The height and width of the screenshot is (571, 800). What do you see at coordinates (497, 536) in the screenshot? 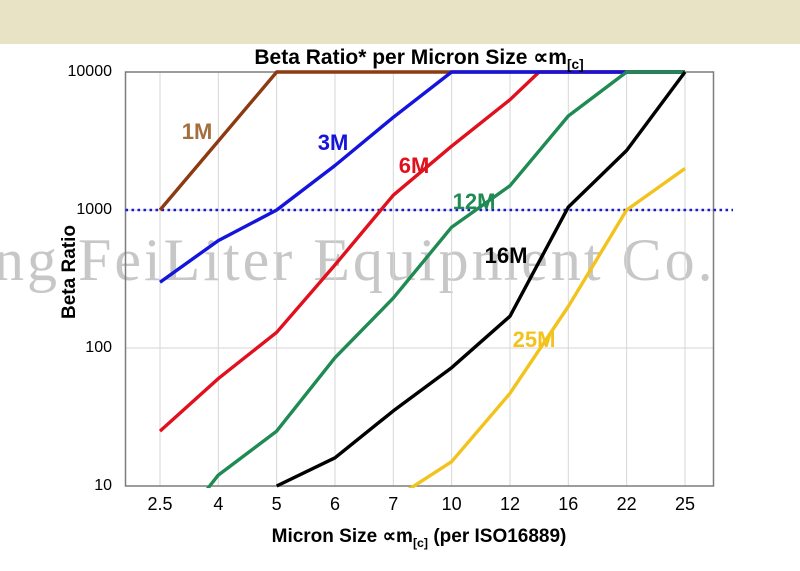
I see `x-axis-title-suffix: (per ISO16889)` at bounding box center [497, 536].